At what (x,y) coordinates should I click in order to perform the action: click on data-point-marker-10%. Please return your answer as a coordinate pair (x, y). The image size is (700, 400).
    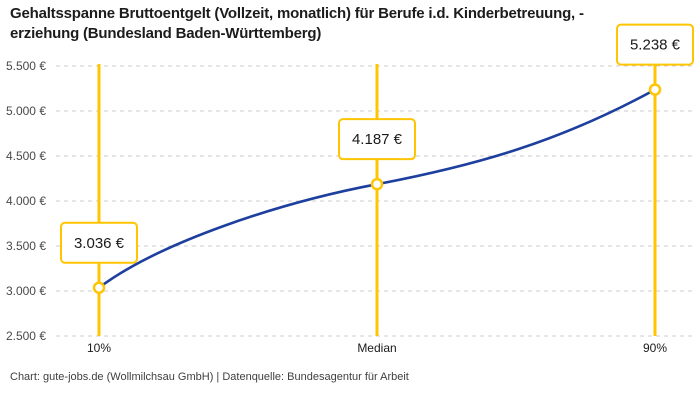
    Looking at the image, I should click on (99, 288).